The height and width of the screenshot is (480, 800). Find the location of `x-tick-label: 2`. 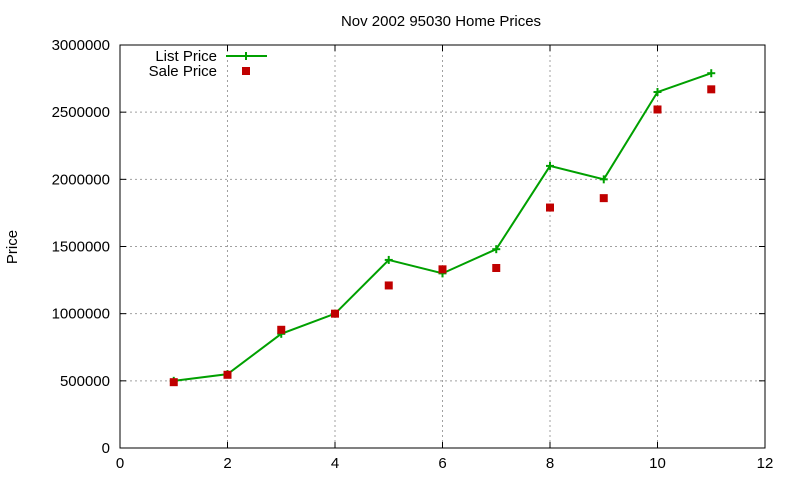

x-tick-label: 2 is located at coordinates (227, 463).